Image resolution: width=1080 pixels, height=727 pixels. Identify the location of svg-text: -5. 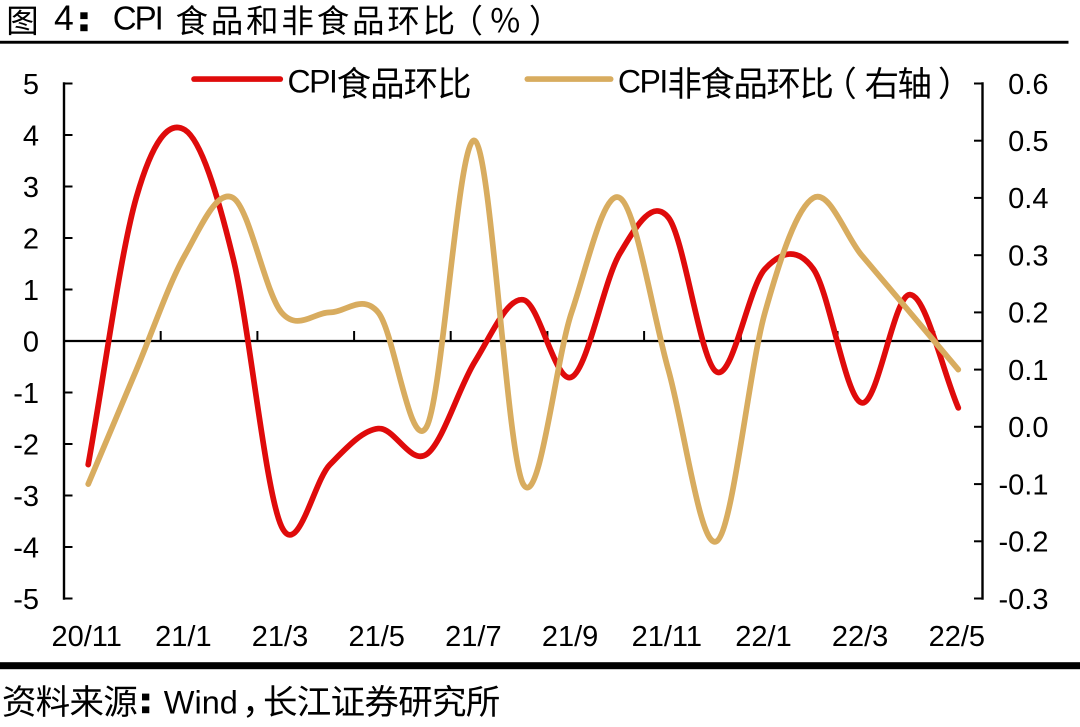
(26, 600).